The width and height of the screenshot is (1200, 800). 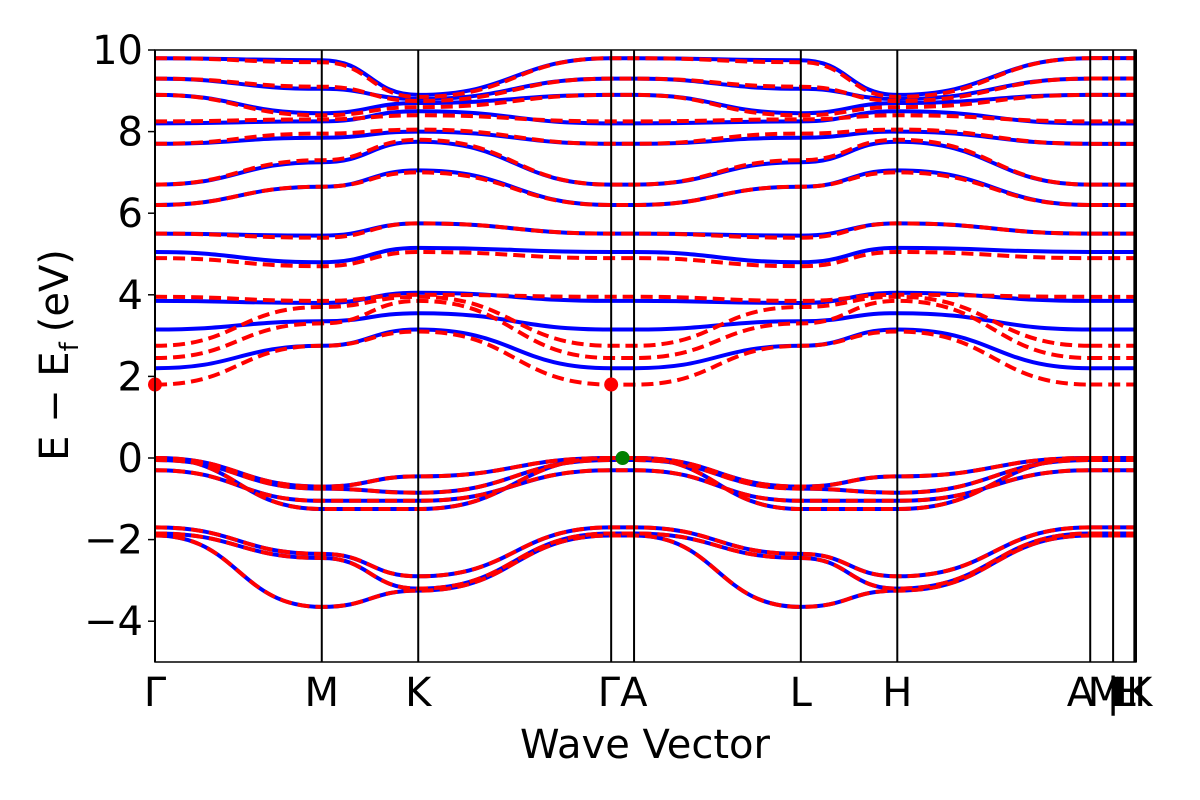 What do you see at coordinates (130, 296) in the screenshot?
I see `y-tick-label: 4` at bounding box center [130, 296].